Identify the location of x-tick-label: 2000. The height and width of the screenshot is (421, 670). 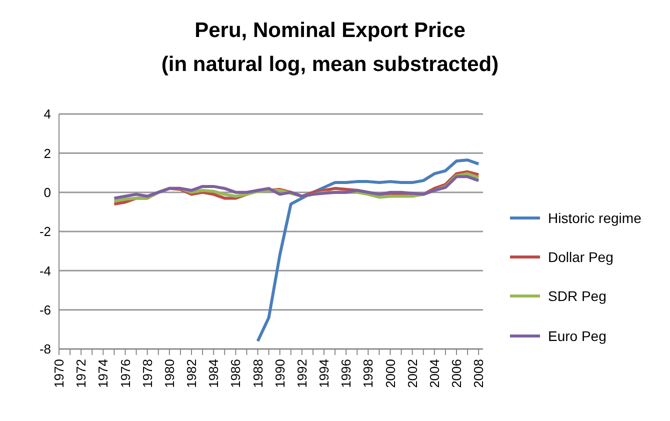
(390, 373).